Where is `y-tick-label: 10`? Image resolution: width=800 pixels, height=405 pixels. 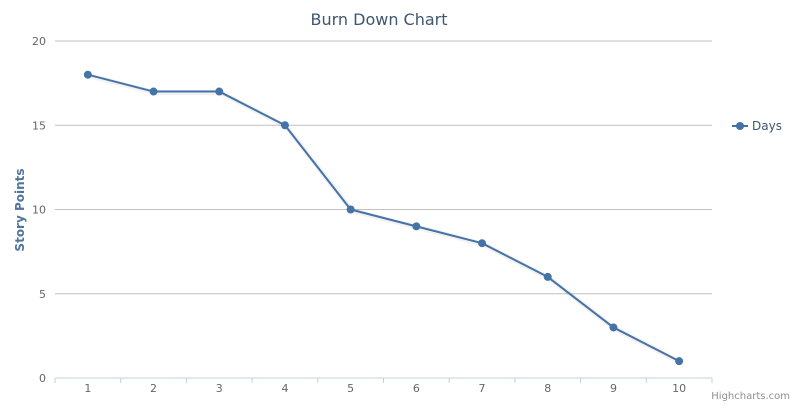
y-tick-label: 10 is located at coordinates (39, 210).